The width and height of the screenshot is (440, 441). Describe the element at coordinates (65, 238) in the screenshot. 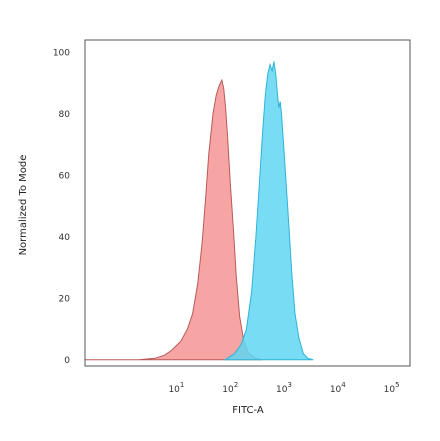

I see `y-tick-label: 40` at that location.